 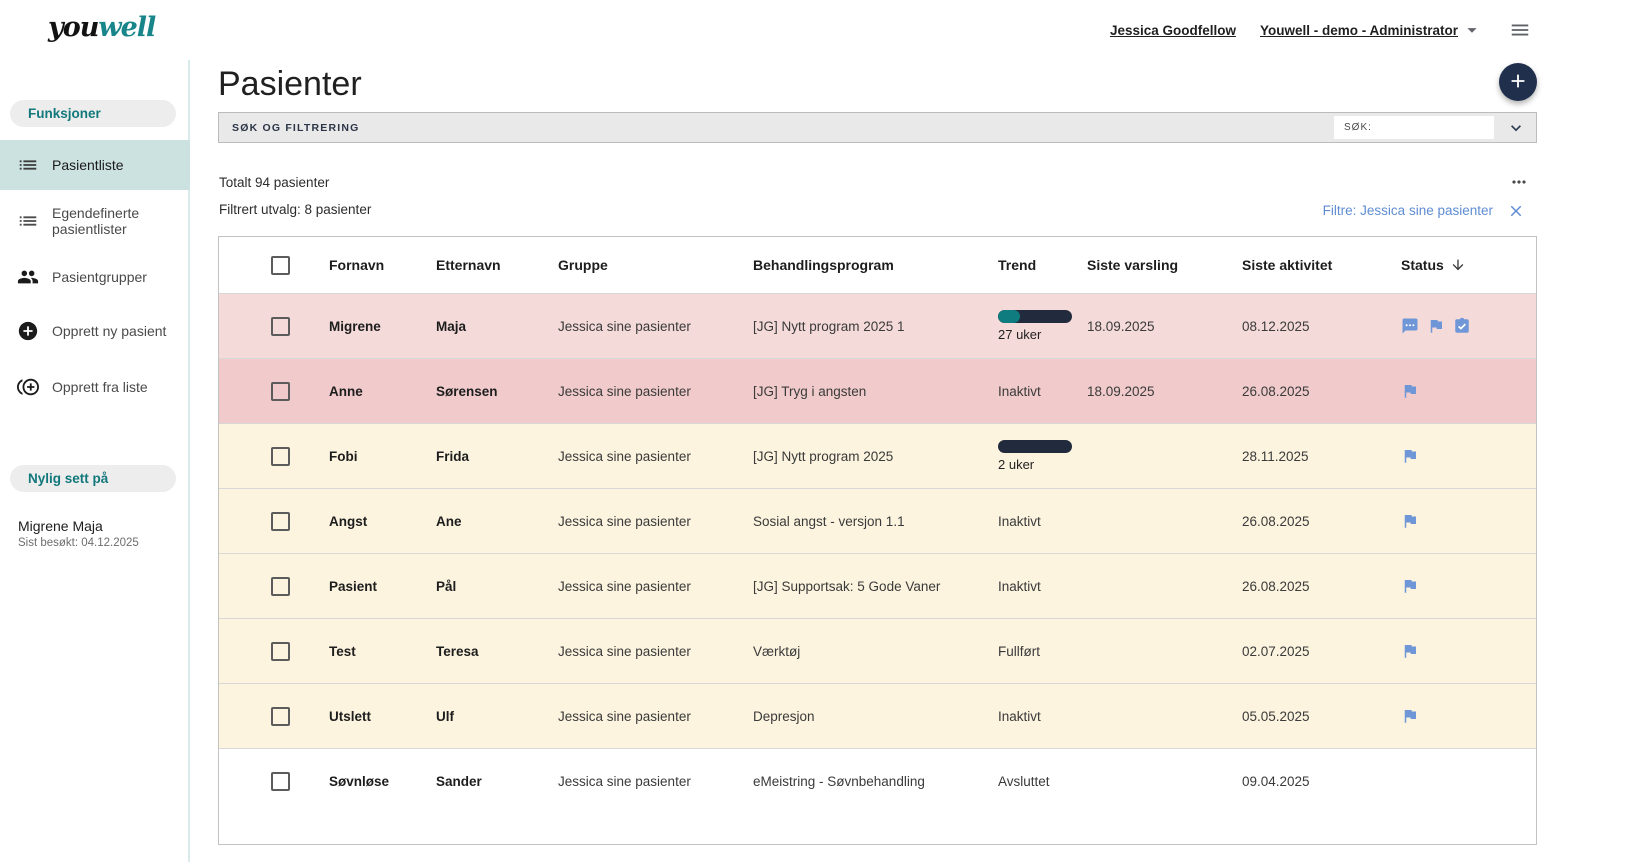 I want to click on cell-etternavn: Sander, so click(x=459, y=781).